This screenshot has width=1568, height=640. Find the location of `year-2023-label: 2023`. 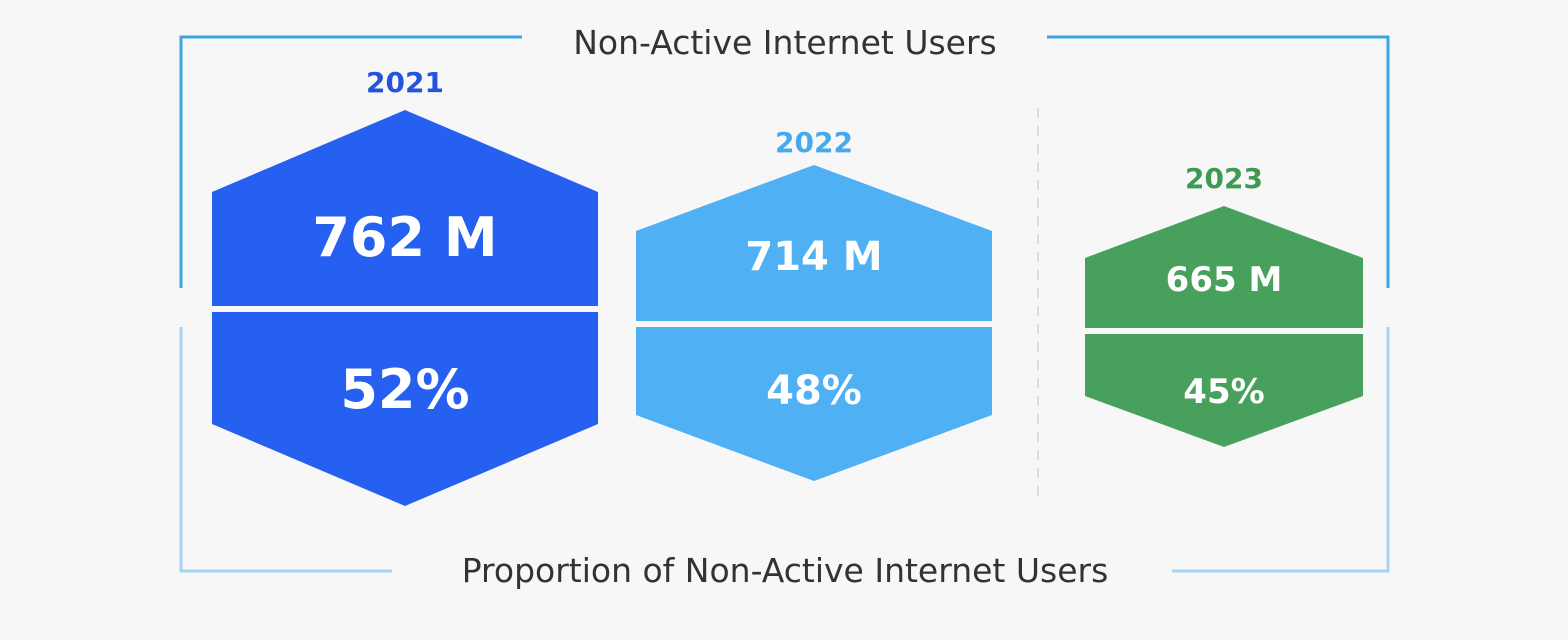

year-2023-label: 2023 is located at coordinates (1224, 178).